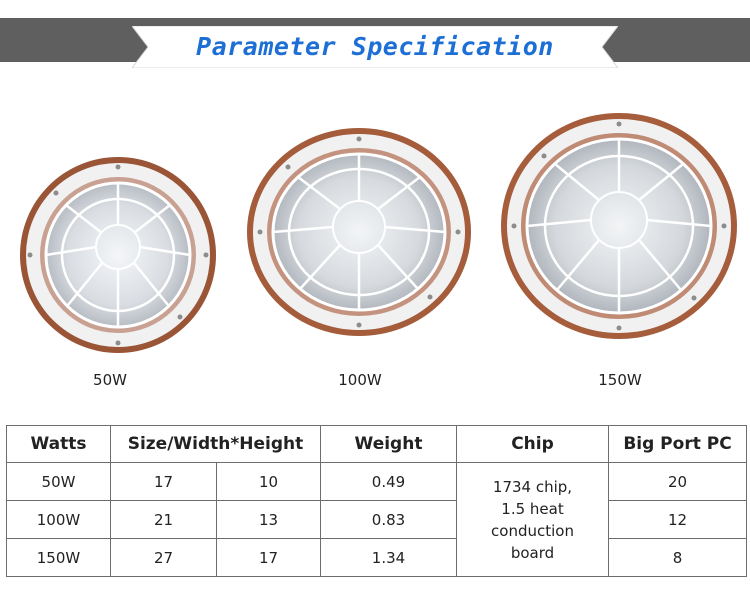  I want to click on cell-height: 10, so click(268, 481).